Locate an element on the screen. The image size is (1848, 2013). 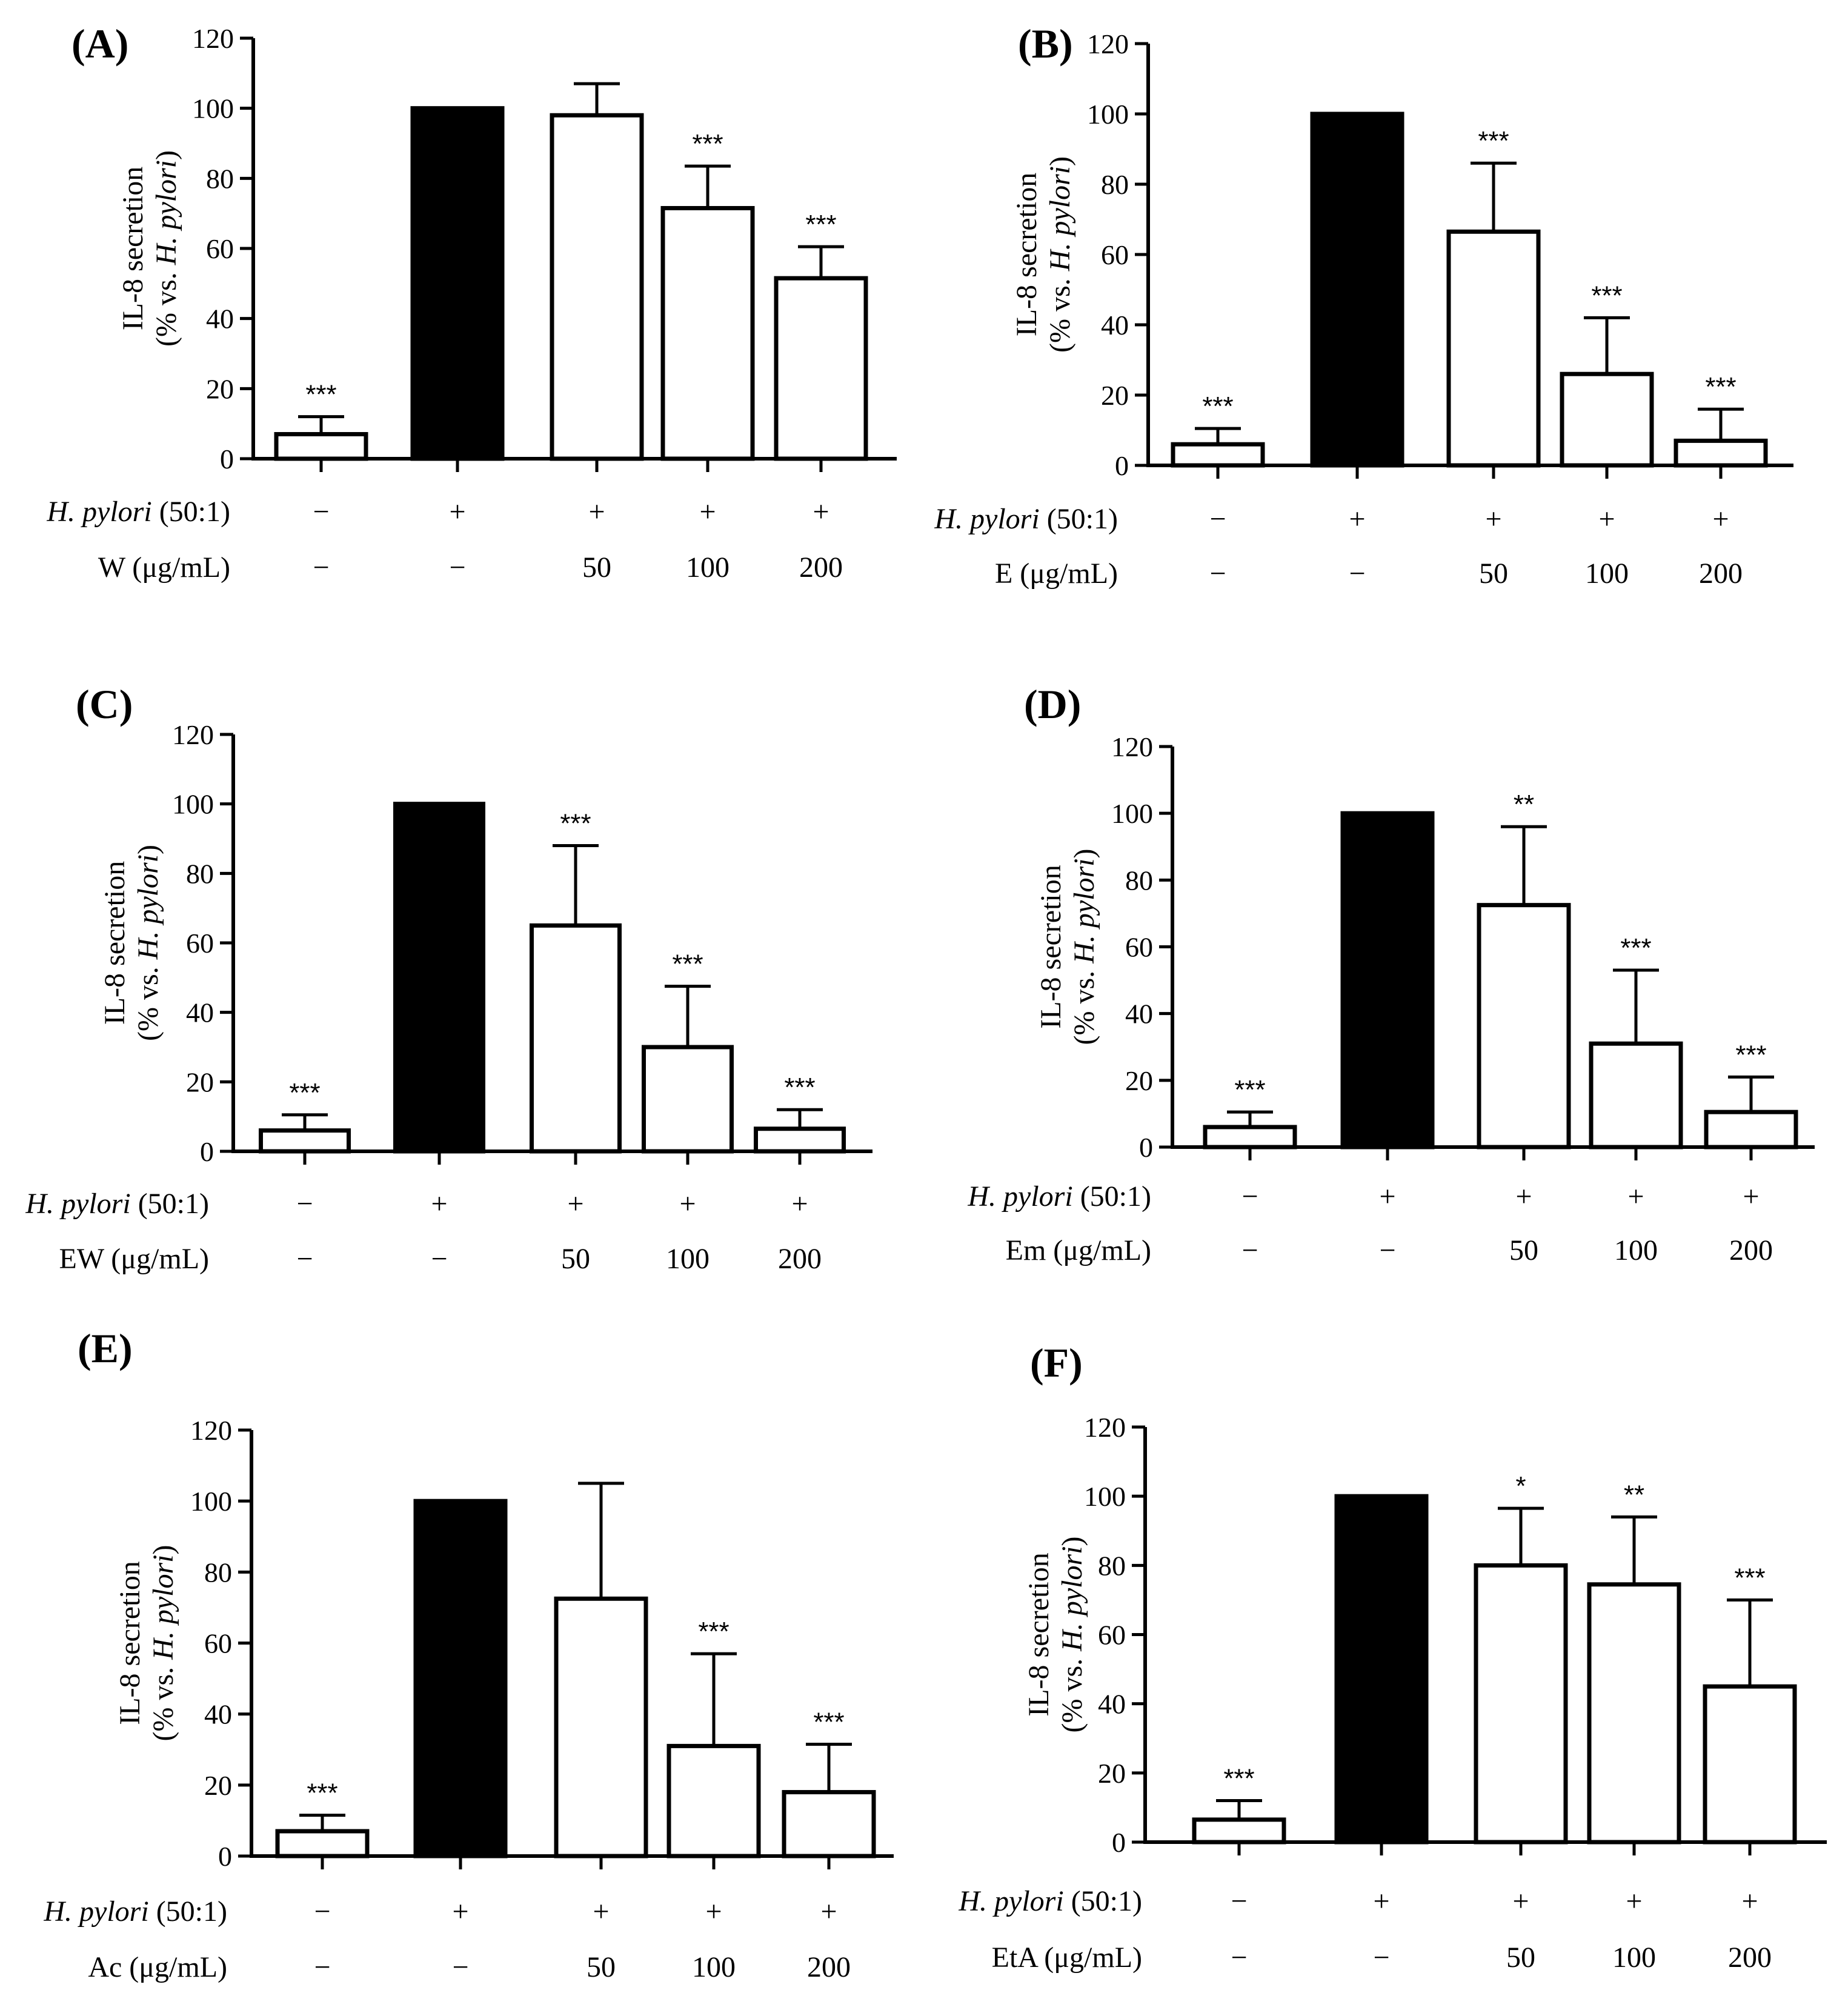
row-label-extract: Em (μg/mL) is located at coordinates (1078, 1250).